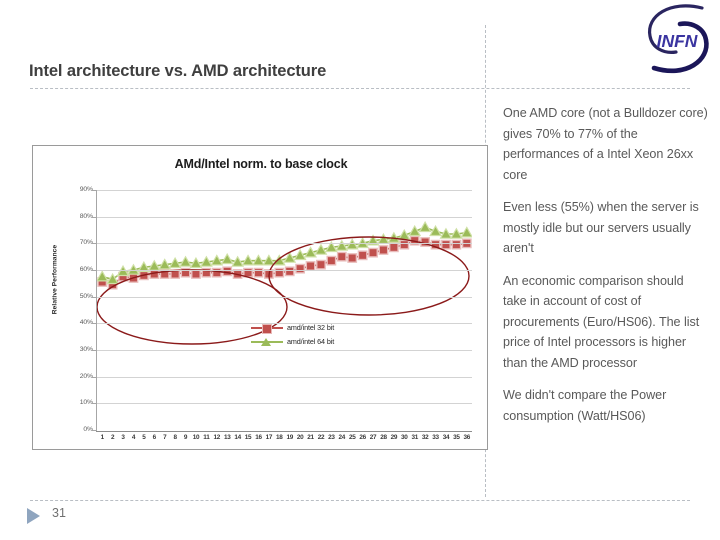 Image resolution: width=720 pixels, height=540 pixels. Describe the element at coordinates (96, 310) in the screenshot. I see `chart-y-axis` at that location.